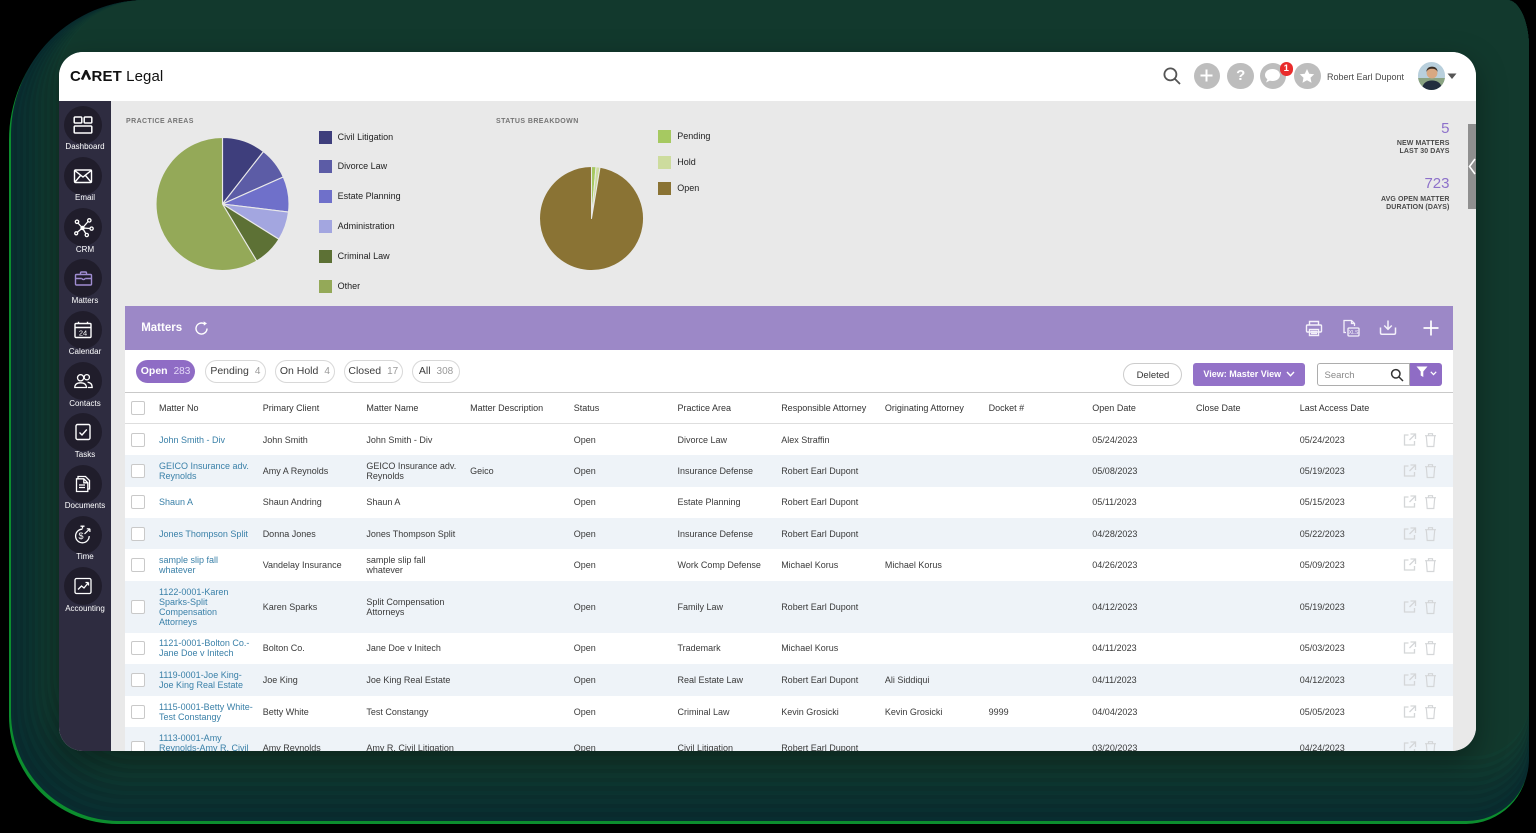 This screenshot has width=1536, height=833. I want to click on svg-text: 24, so click(83, 332).